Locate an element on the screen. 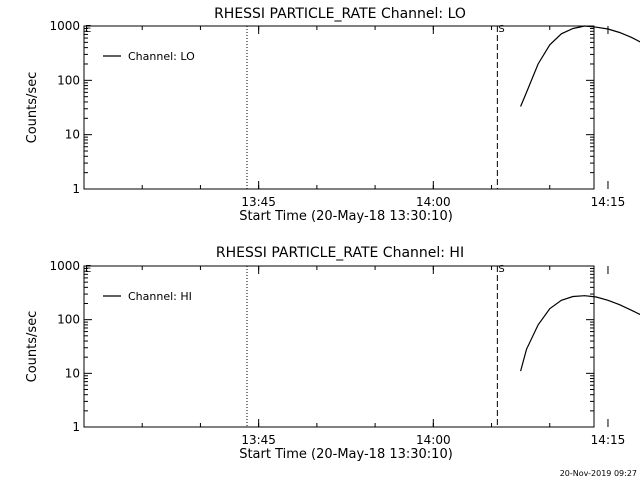 This screenshot has height=480, width=640. legend-label: Channel: HI is located at coordinates (160, 296).